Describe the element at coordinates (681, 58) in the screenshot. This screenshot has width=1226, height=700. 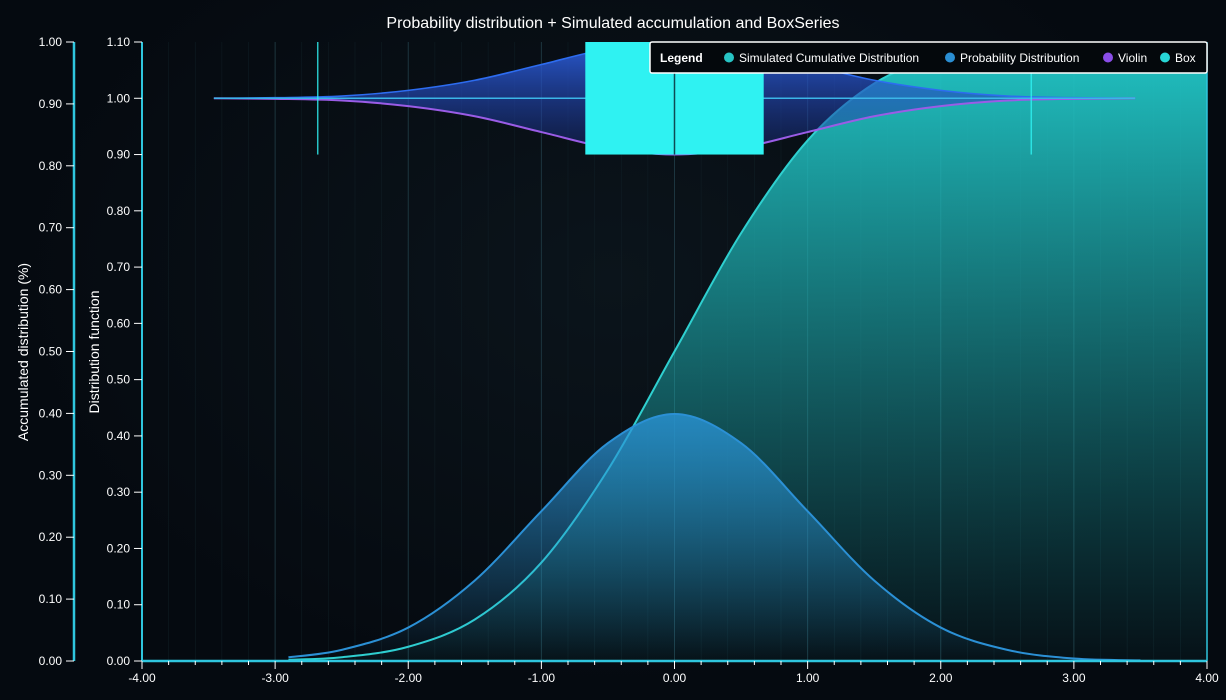
I see `legend-title: Legend` at that location.